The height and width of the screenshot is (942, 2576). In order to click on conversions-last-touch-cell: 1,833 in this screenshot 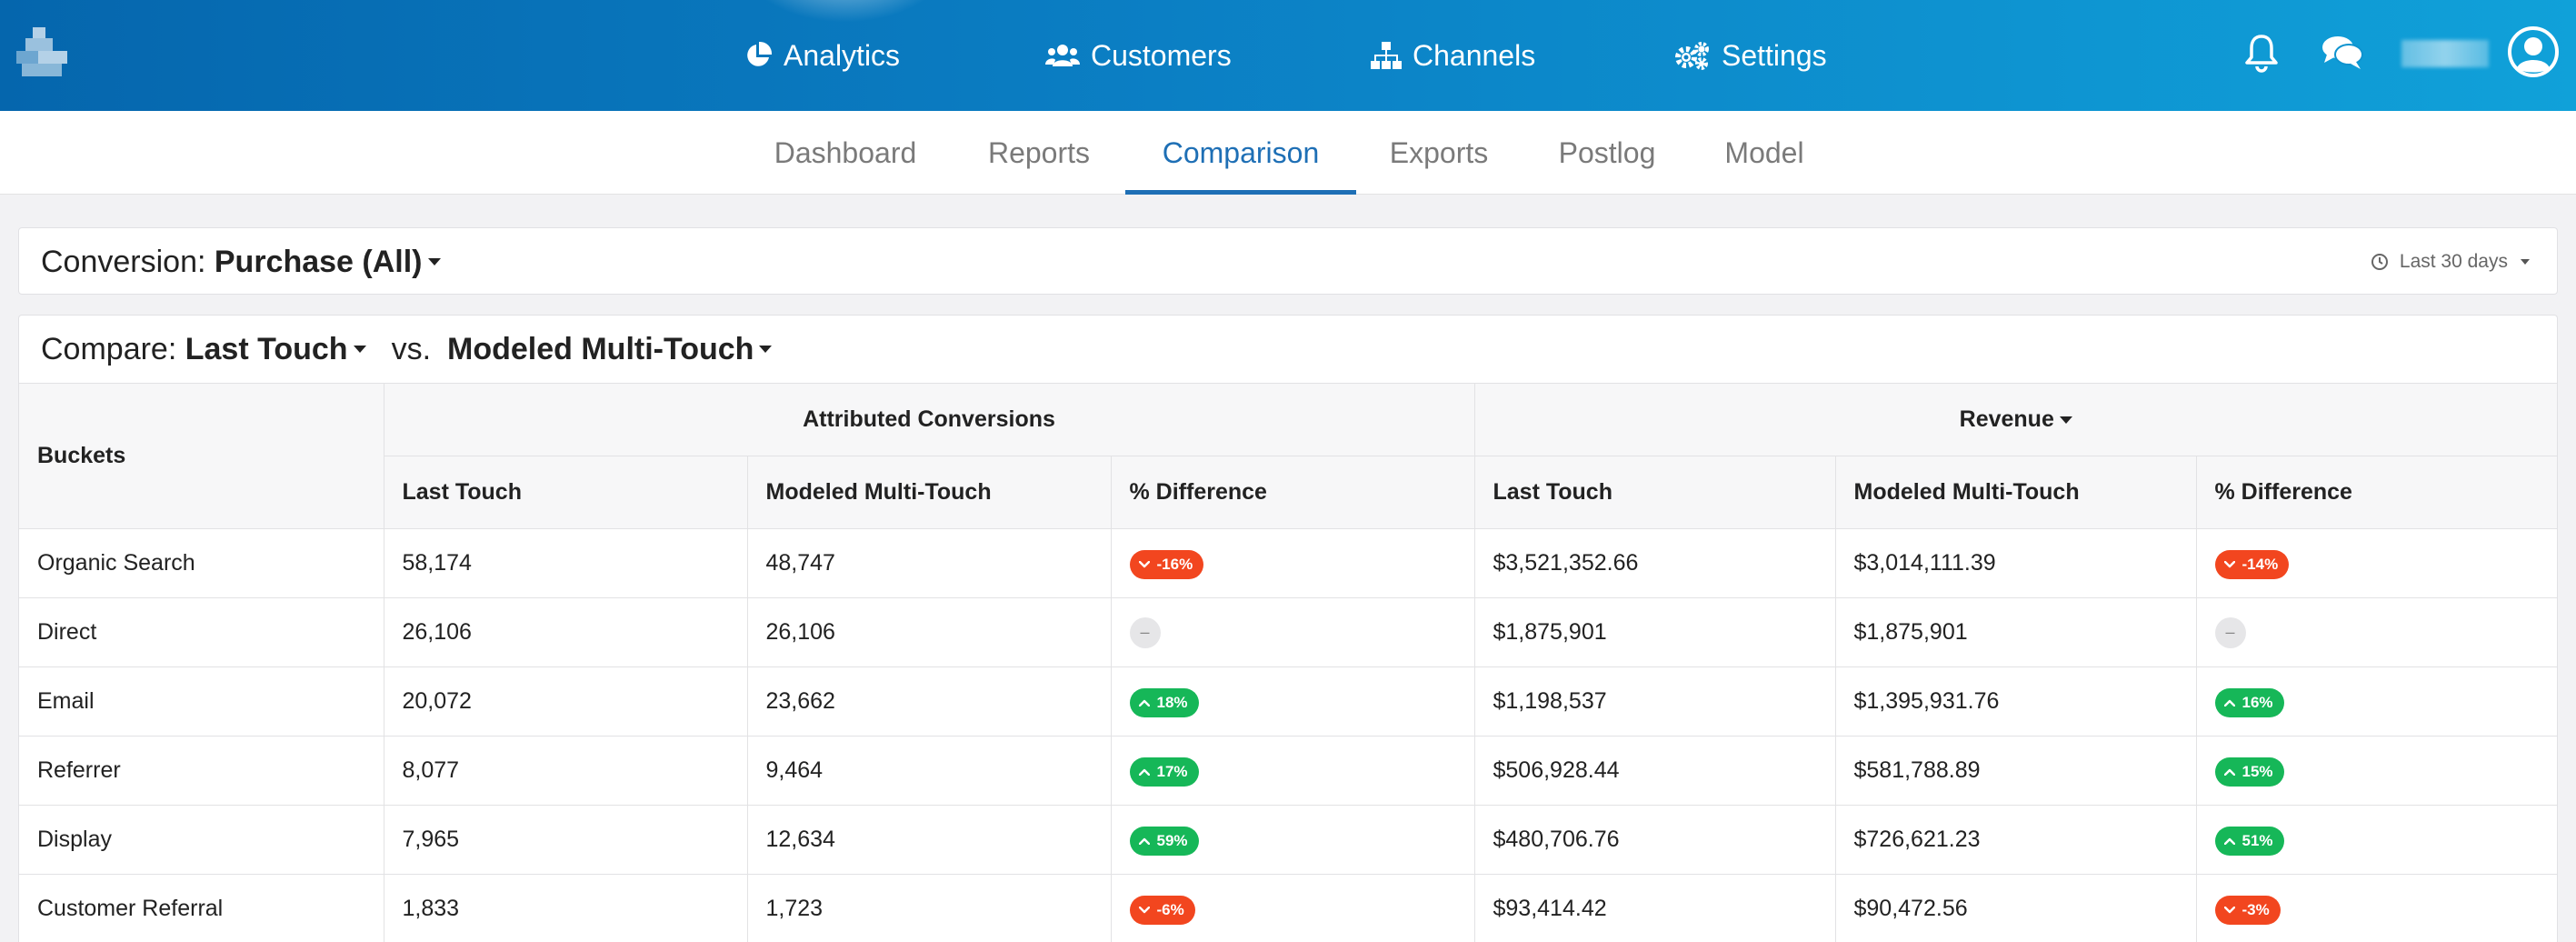, I will do `click(565, 908)`.